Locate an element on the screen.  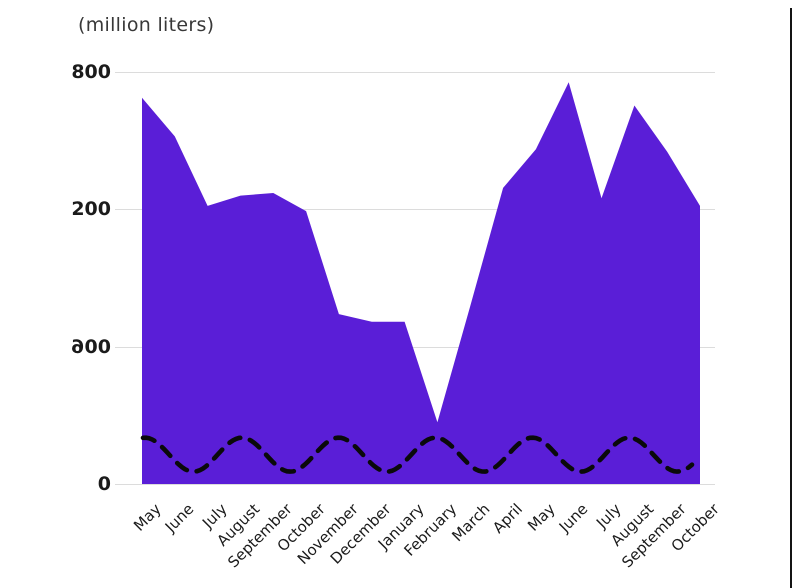
right-edge-border is located at coordinates (791, 298).